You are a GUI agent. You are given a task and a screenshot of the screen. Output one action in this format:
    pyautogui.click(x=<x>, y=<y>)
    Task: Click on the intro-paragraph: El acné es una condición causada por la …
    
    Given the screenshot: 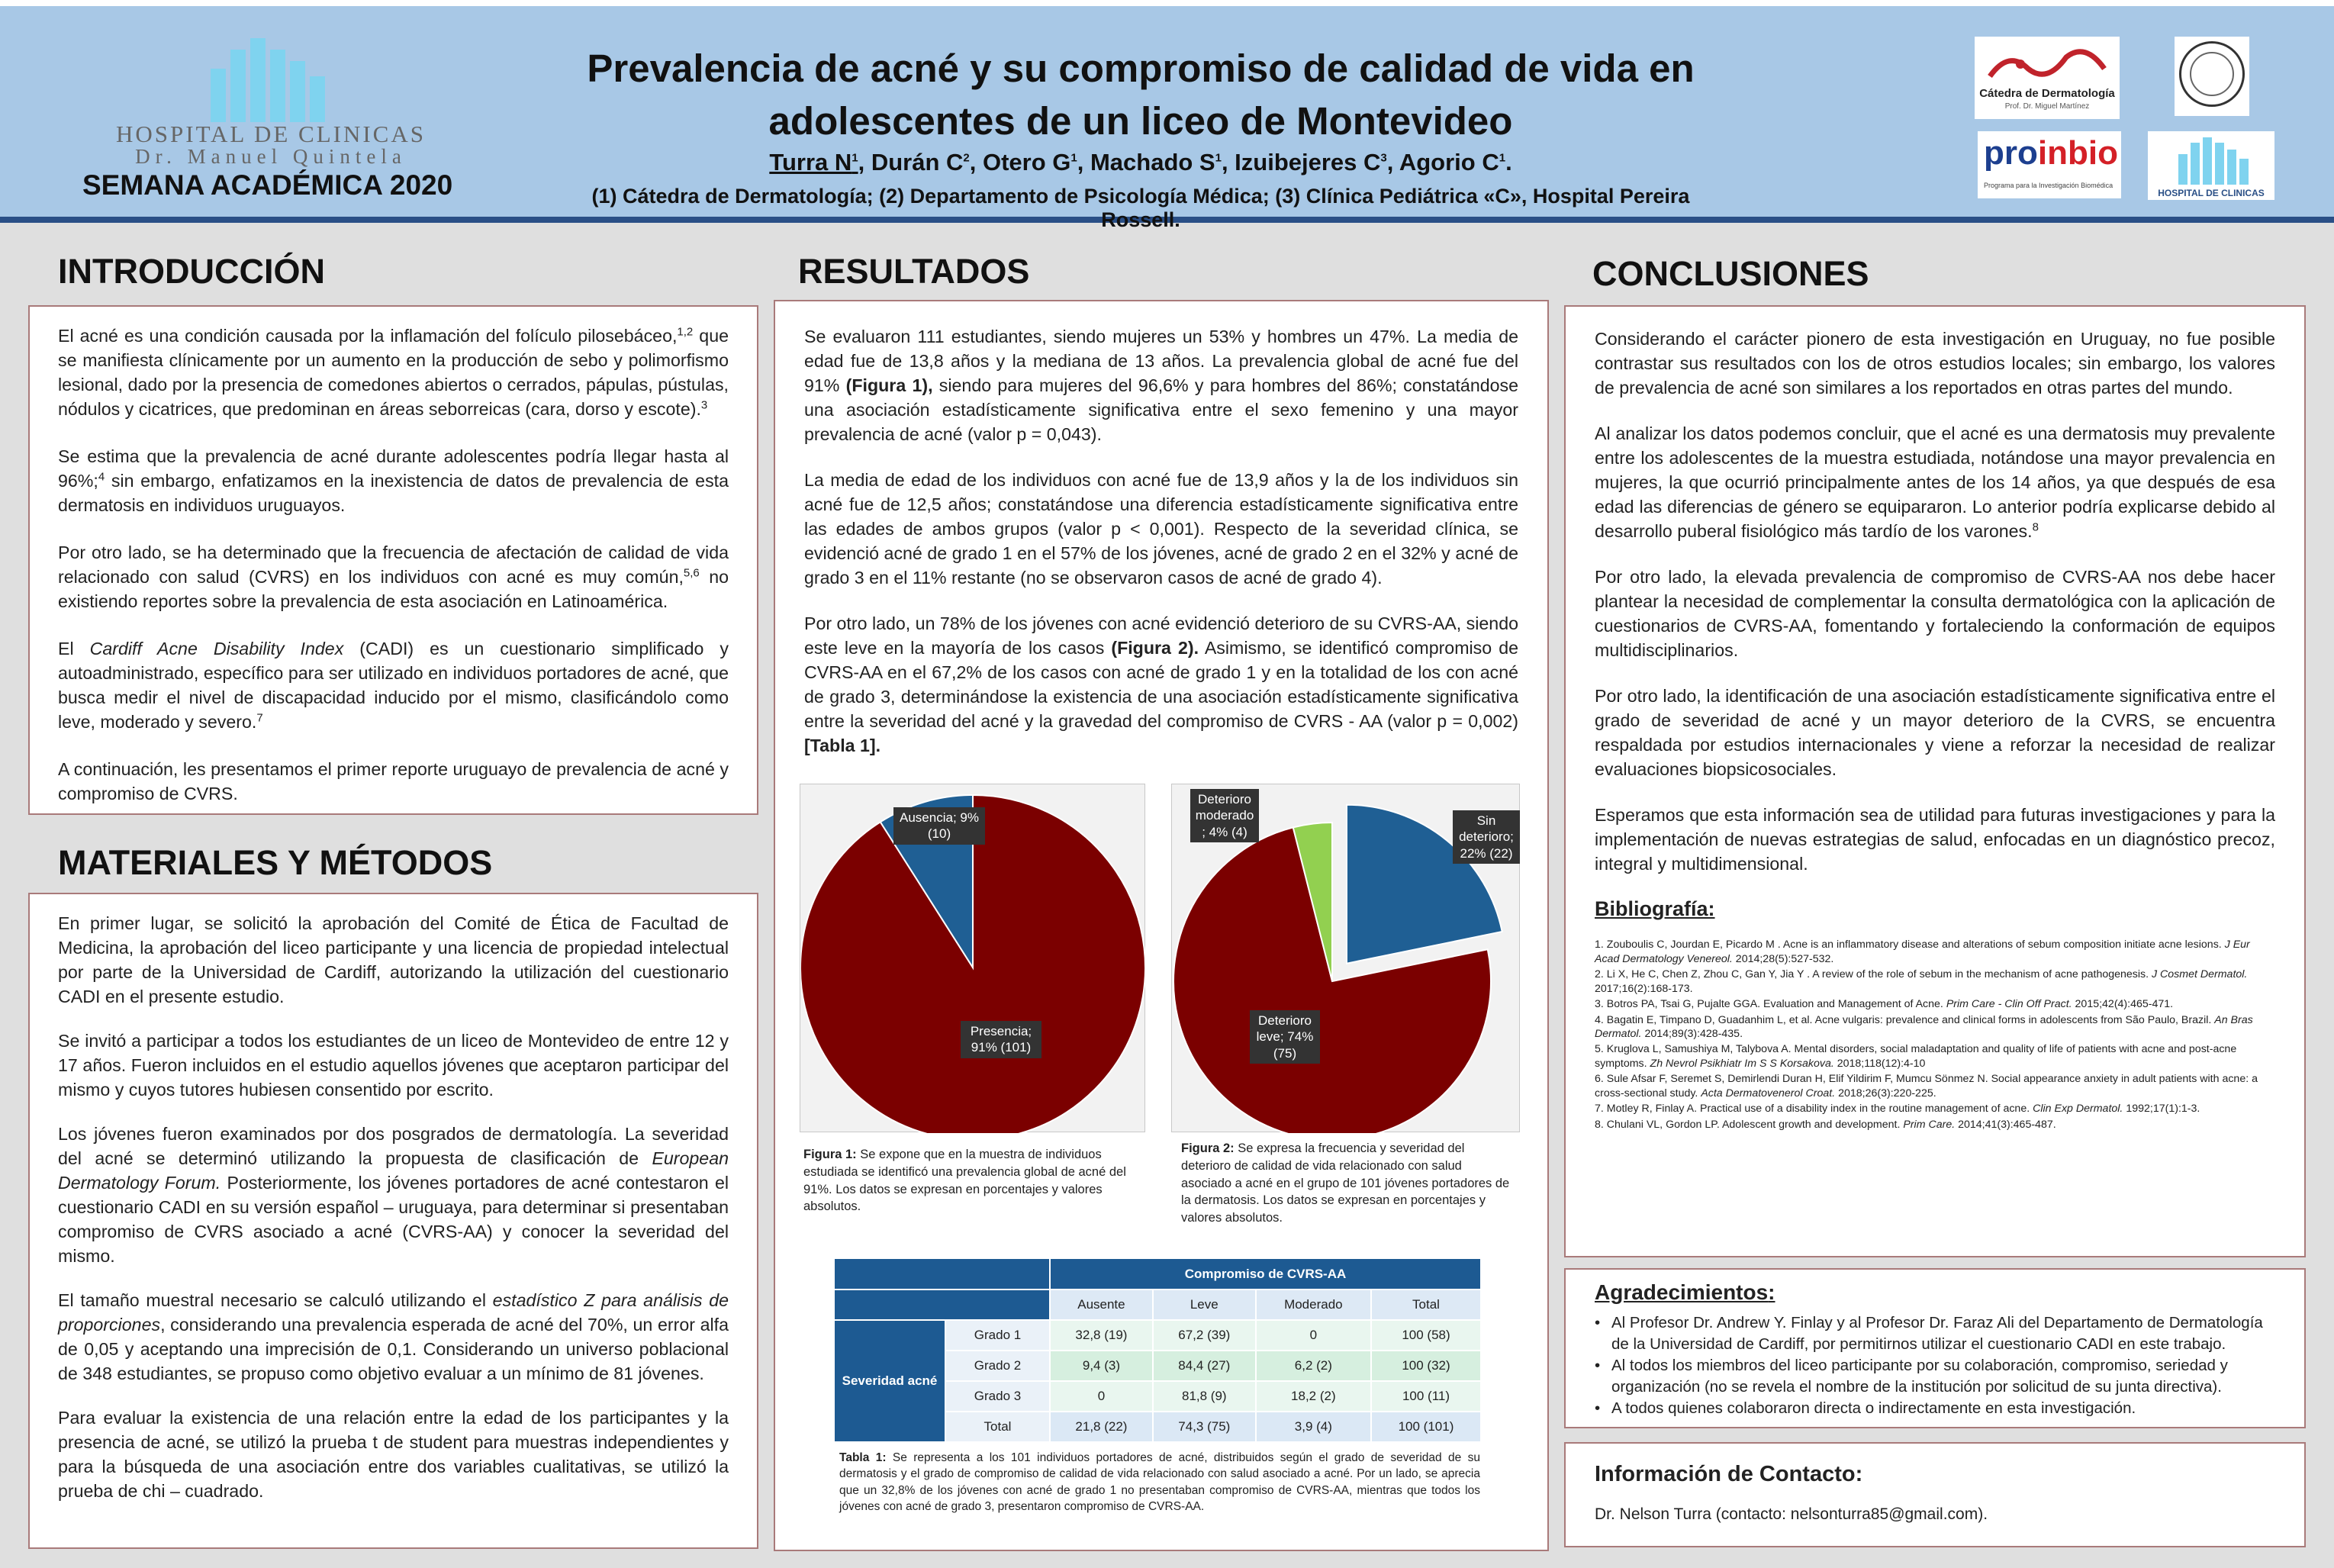 What is the action you would take?
    pyautogui.click(x=393, y=372)
    